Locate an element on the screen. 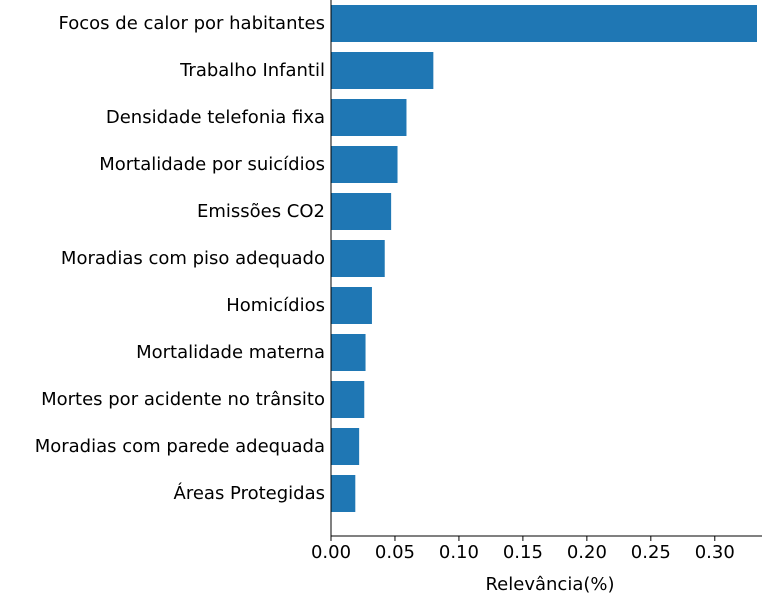  bar-trabalho-infantil is located at coordinates (382, 70).